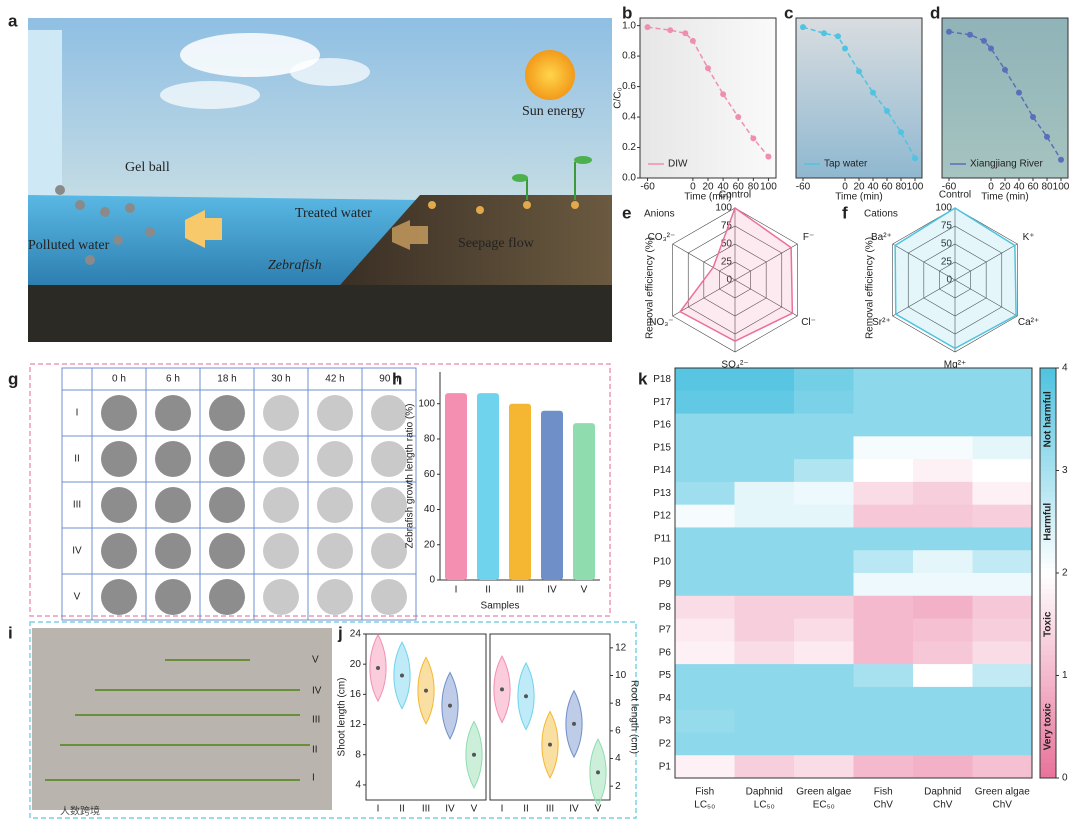  Describe the element at coordinates (313, 778) in the screenshot. I see `plant-label: I` at that location.